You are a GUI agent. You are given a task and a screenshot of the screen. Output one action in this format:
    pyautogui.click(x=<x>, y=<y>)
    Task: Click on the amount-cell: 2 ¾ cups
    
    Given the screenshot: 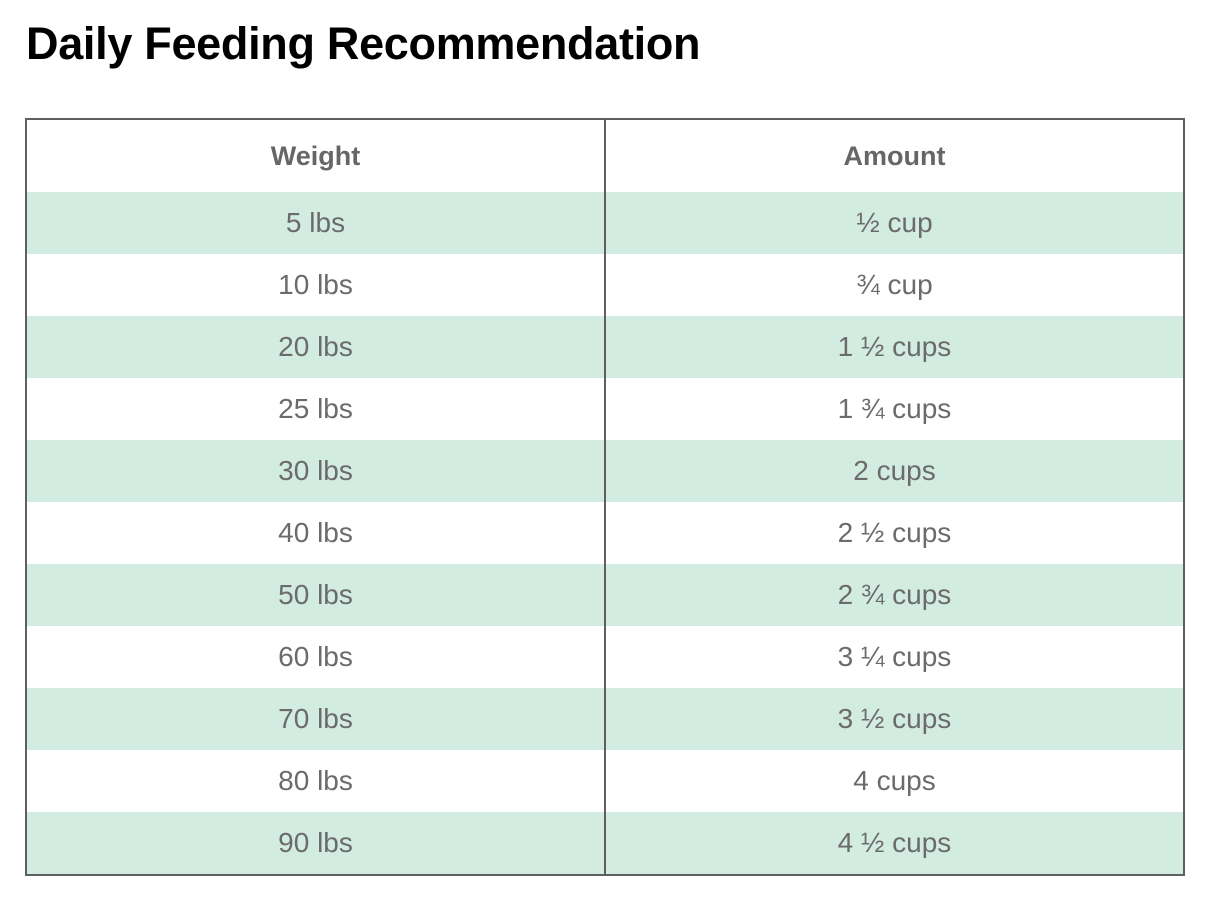 What is the action you would take?
    pyautogui.click(x=894, y=595)
    